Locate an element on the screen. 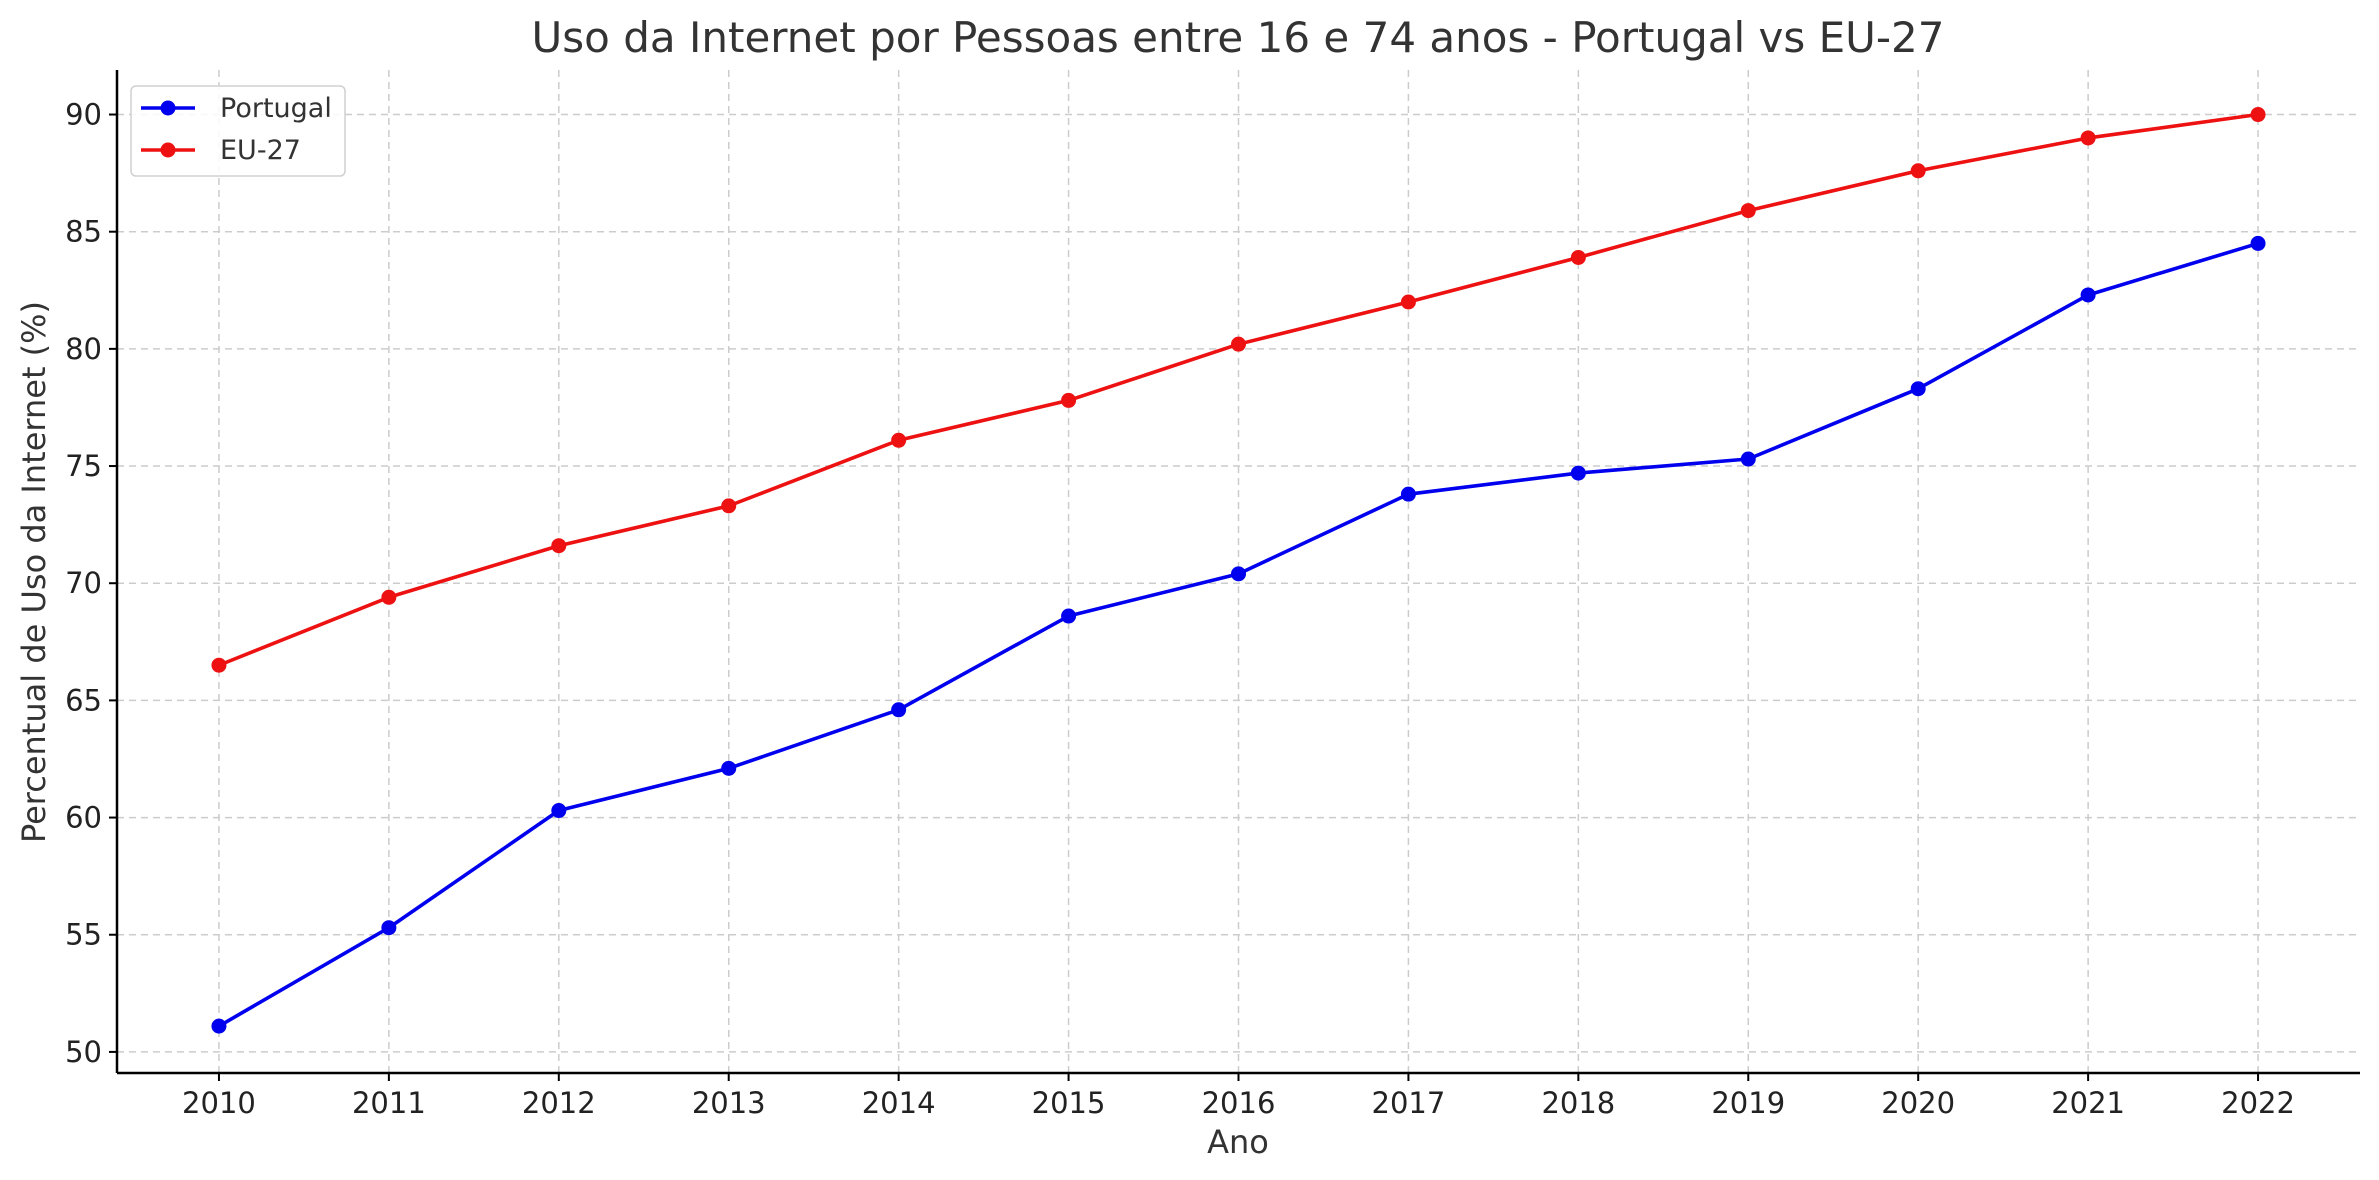 This screenshot has height=1180, width=2379. x-tick-label: 2021 is located at coordinates (2088, 1103).